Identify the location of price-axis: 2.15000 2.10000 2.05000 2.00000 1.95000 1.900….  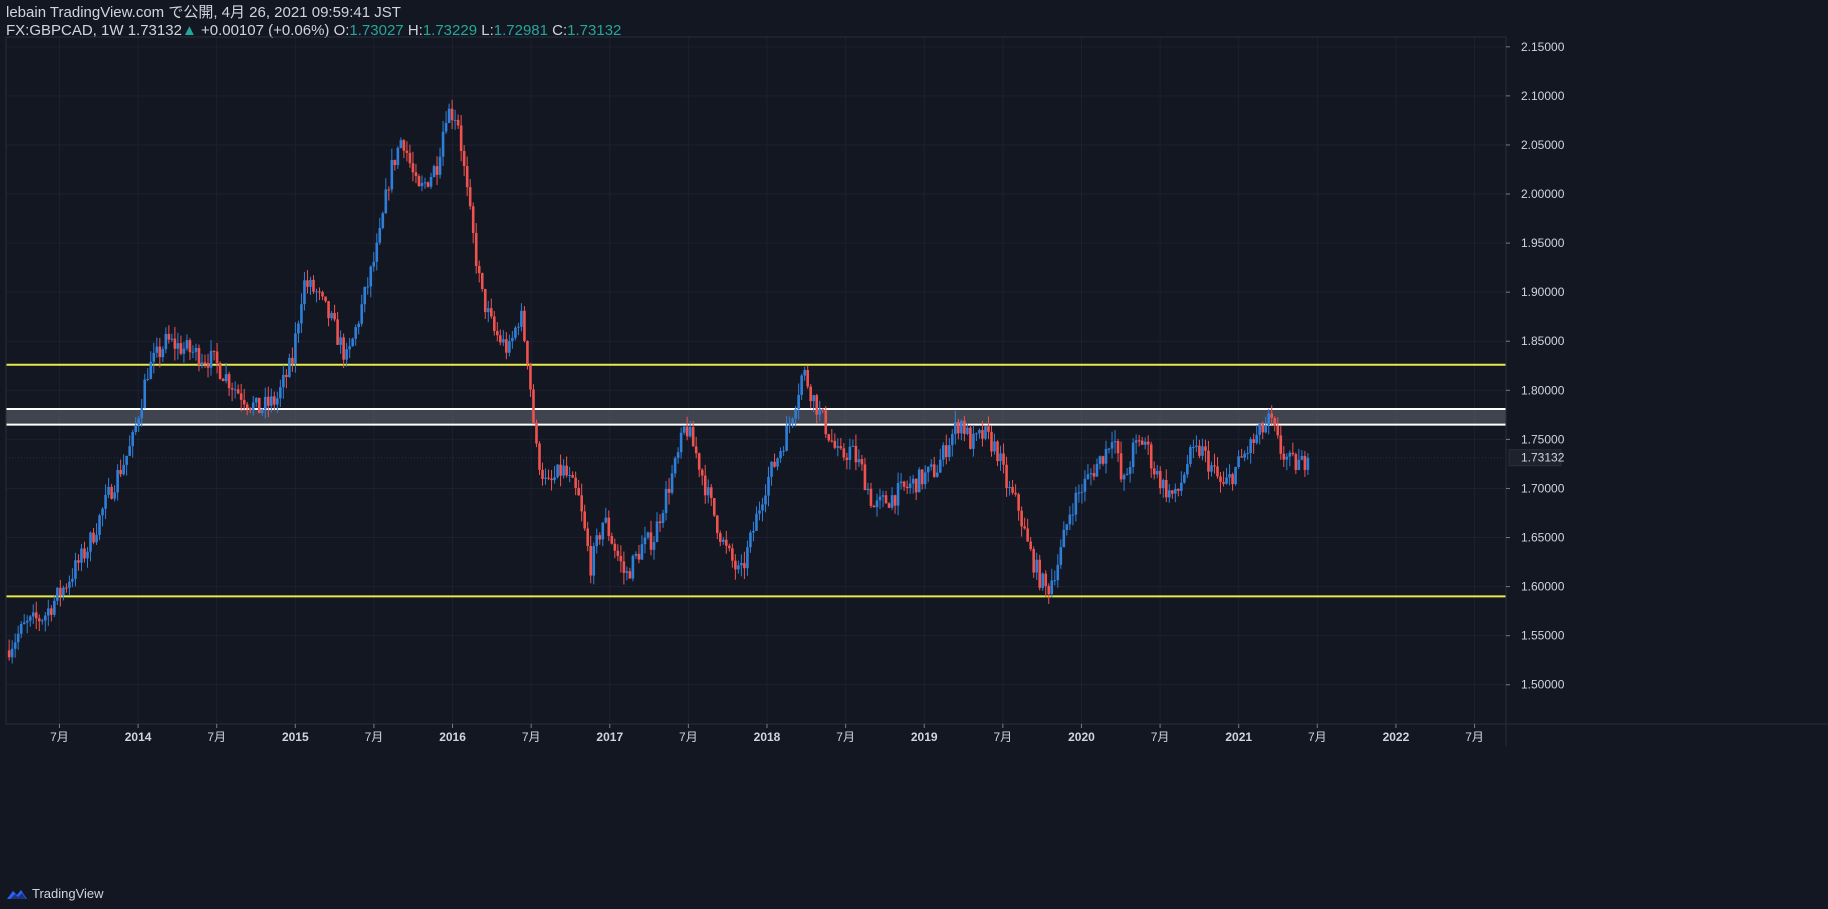
(1535, 366).